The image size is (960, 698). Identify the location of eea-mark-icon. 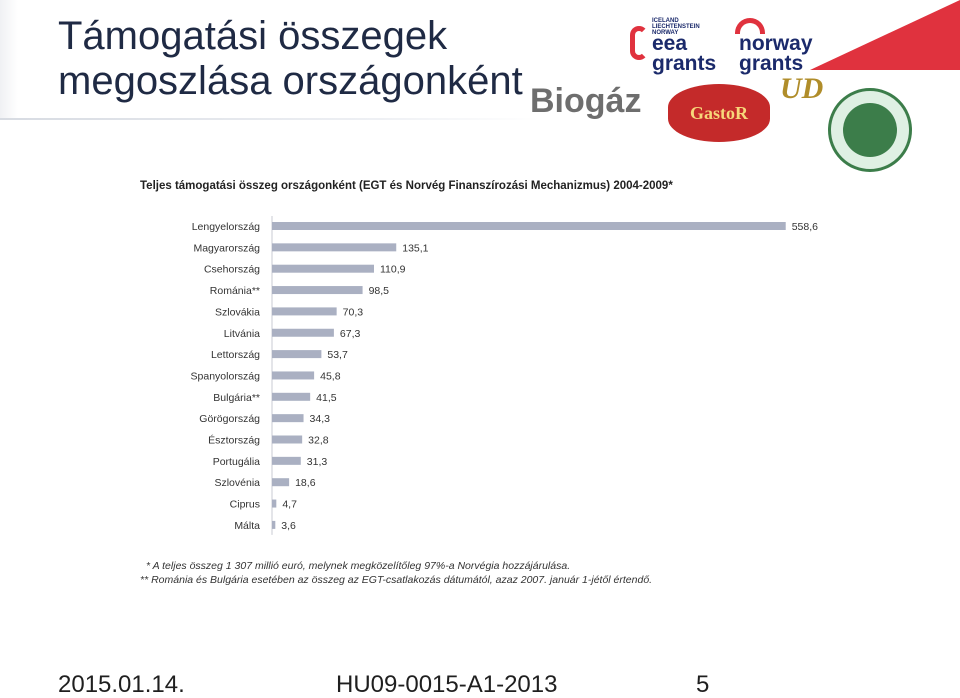
(639, 43).